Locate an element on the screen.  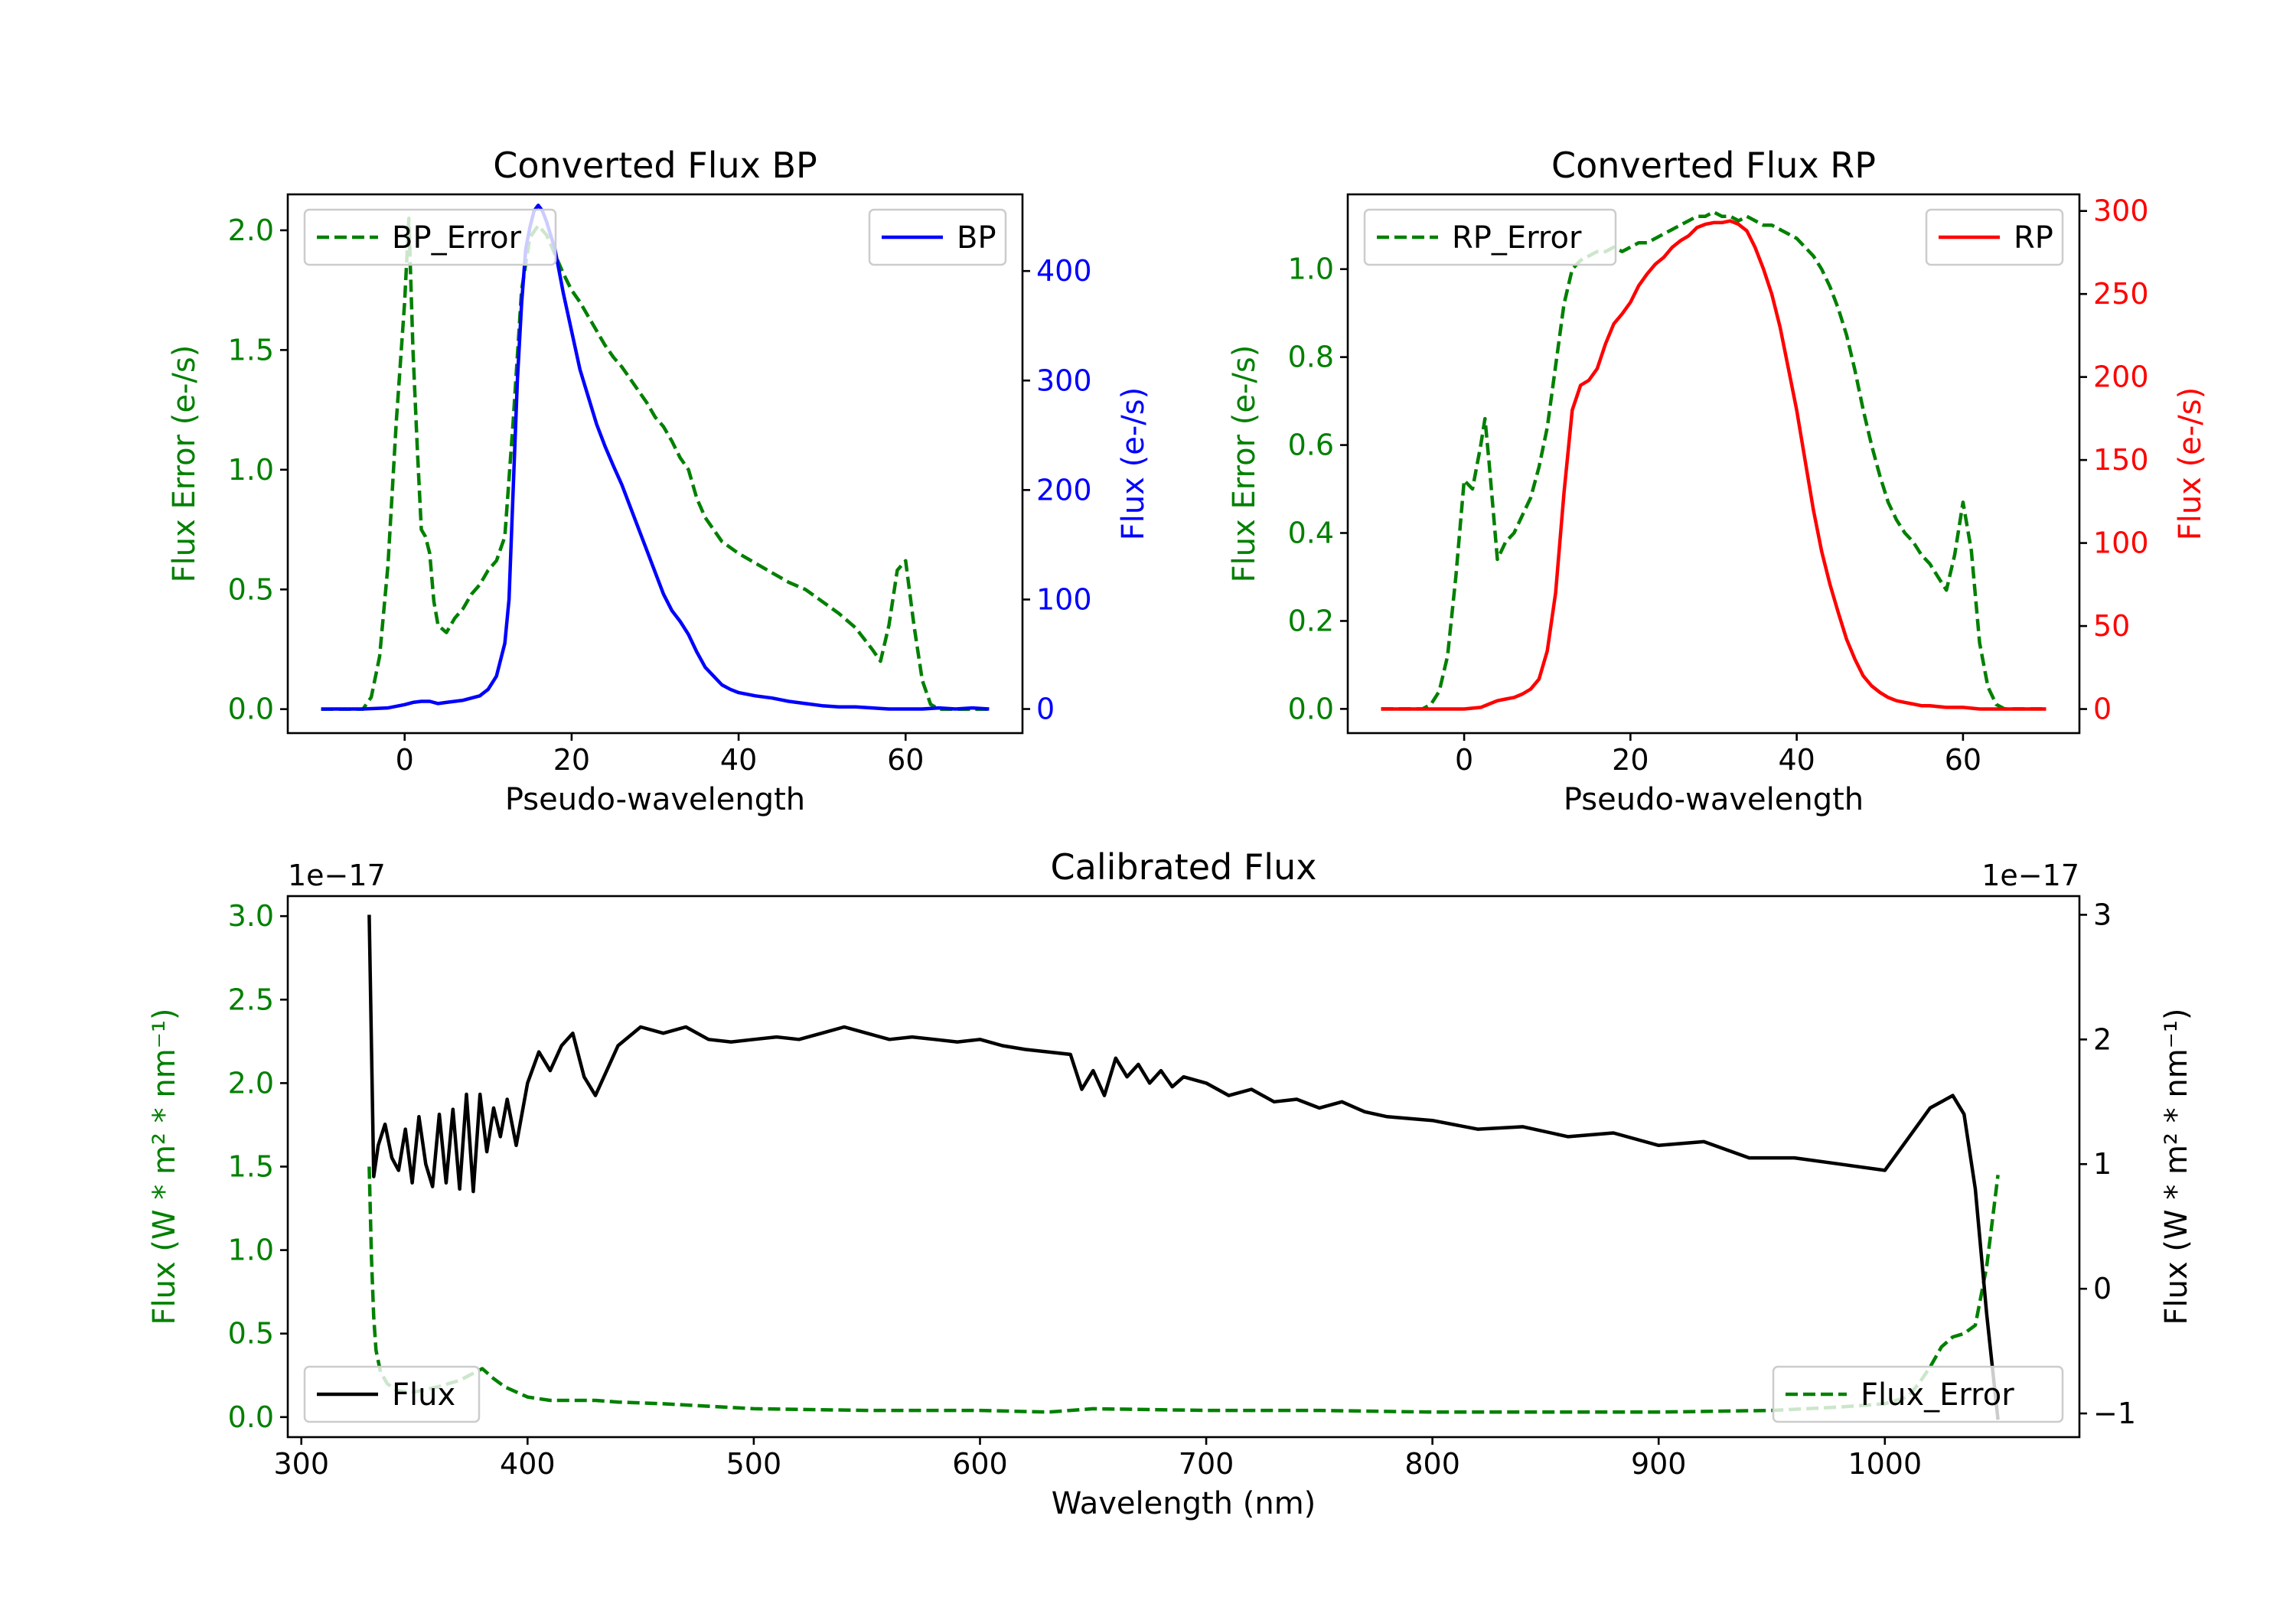
rp-ytick-left-label: 0.0 is located at coordinates (1311, 708).